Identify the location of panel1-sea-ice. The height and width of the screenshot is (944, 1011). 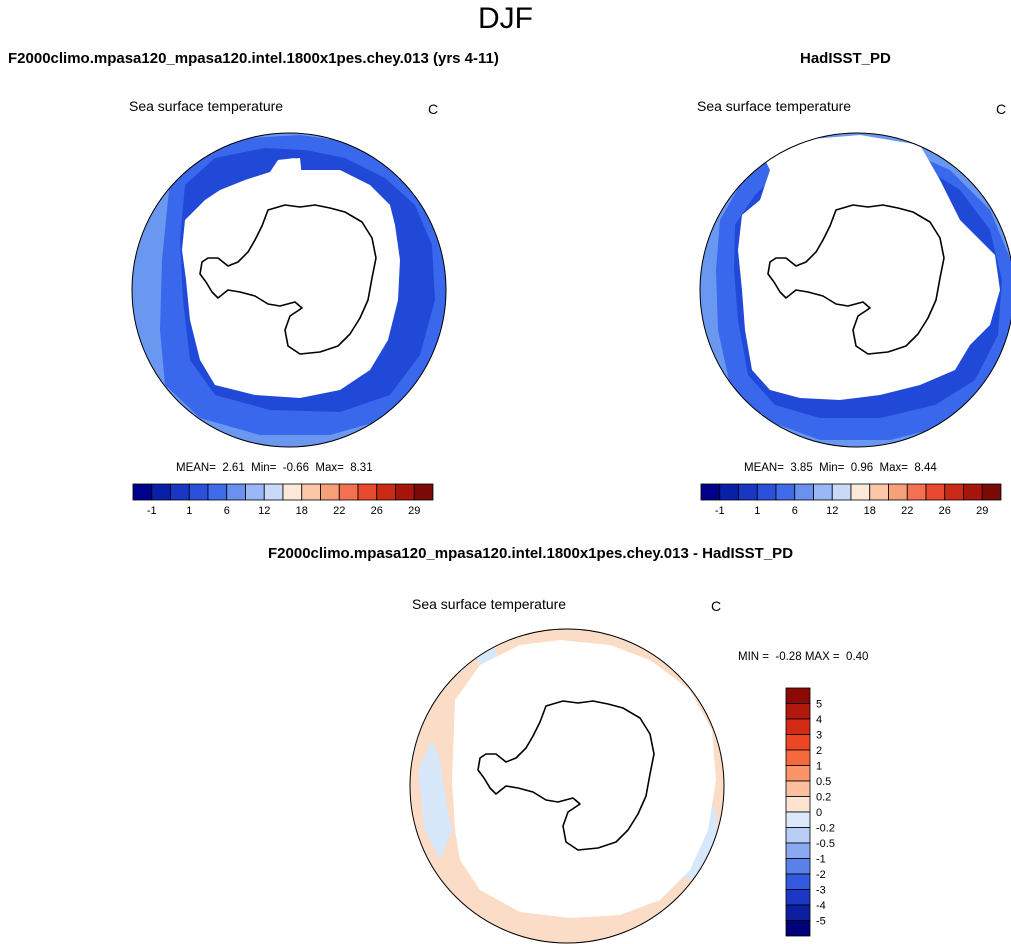
(291, 278).